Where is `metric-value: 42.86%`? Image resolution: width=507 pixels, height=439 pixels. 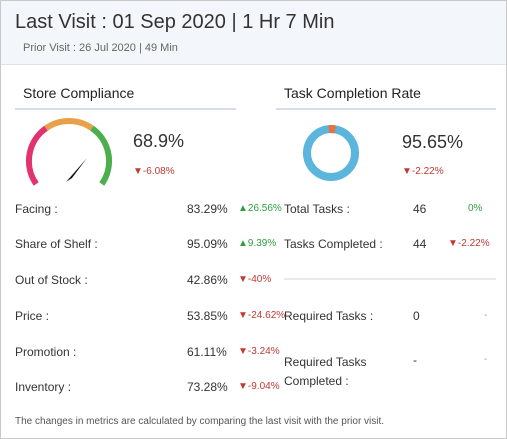
metric-value: 42.86% is located at coordinates (207, 280).